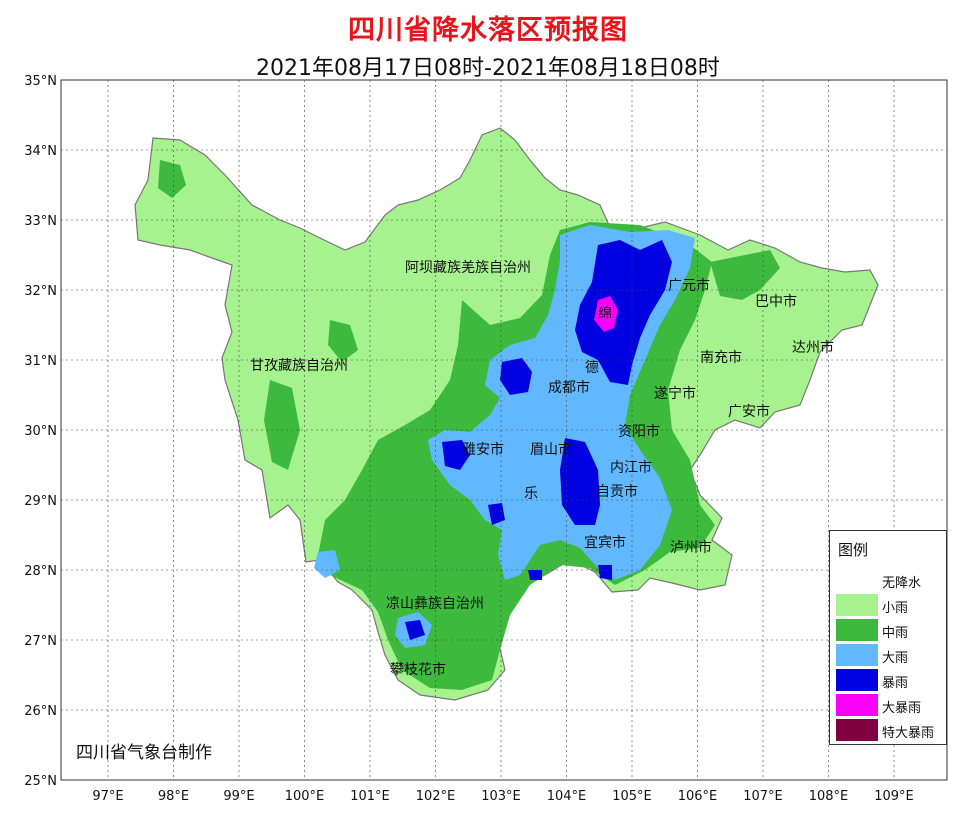  Describe the element at coordinates (107, 796) in the screenshot. I see `lon-tick-label: 97°E` at that location.